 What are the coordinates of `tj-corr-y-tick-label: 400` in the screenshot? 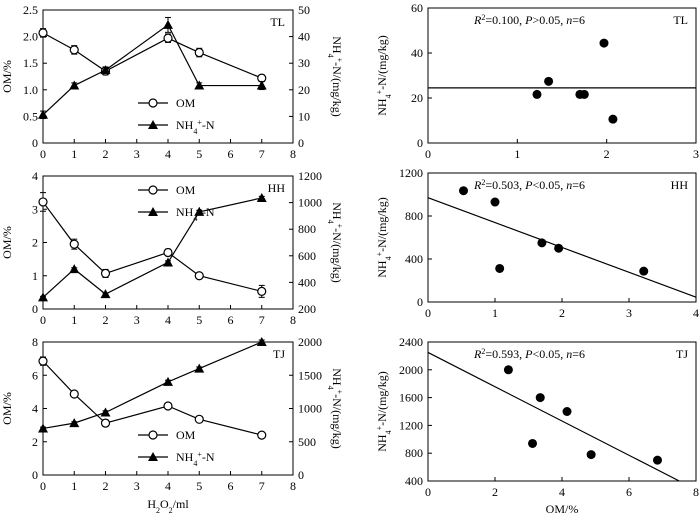 It's located at (414, 481).